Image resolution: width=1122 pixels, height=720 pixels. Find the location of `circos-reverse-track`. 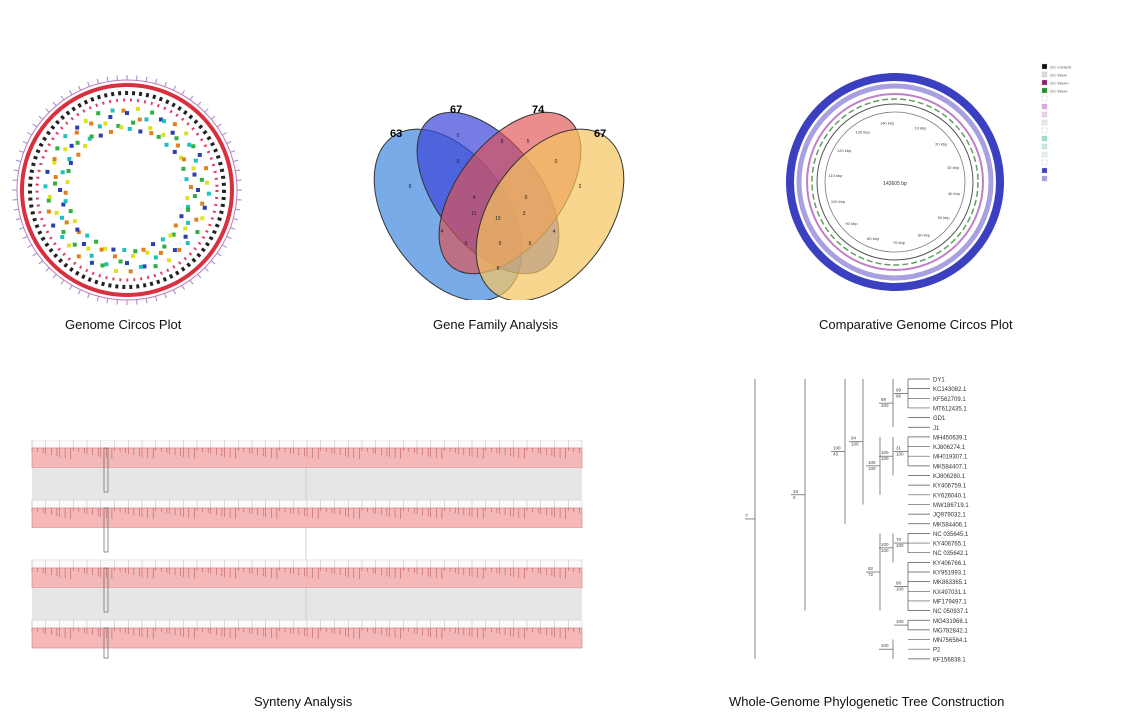

circos-reverse-track is located at coordinates (127, 190).